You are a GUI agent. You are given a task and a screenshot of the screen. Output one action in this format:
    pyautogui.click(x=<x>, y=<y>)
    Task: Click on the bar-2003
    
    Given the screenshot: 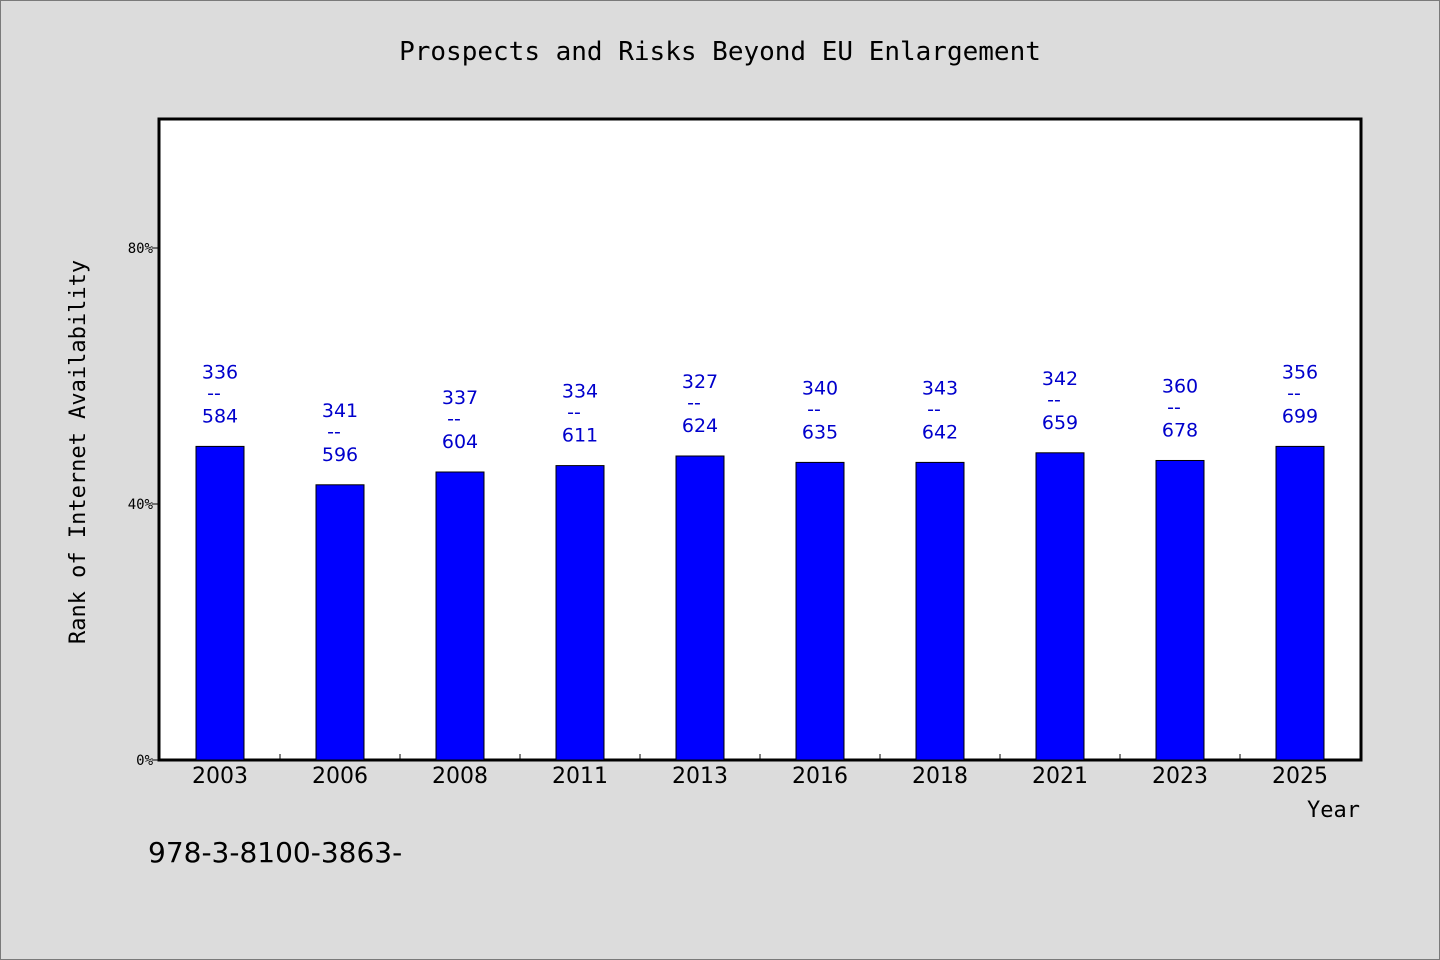 What is the action you would take?
    pyautogui.click(x=220, y=603)
    